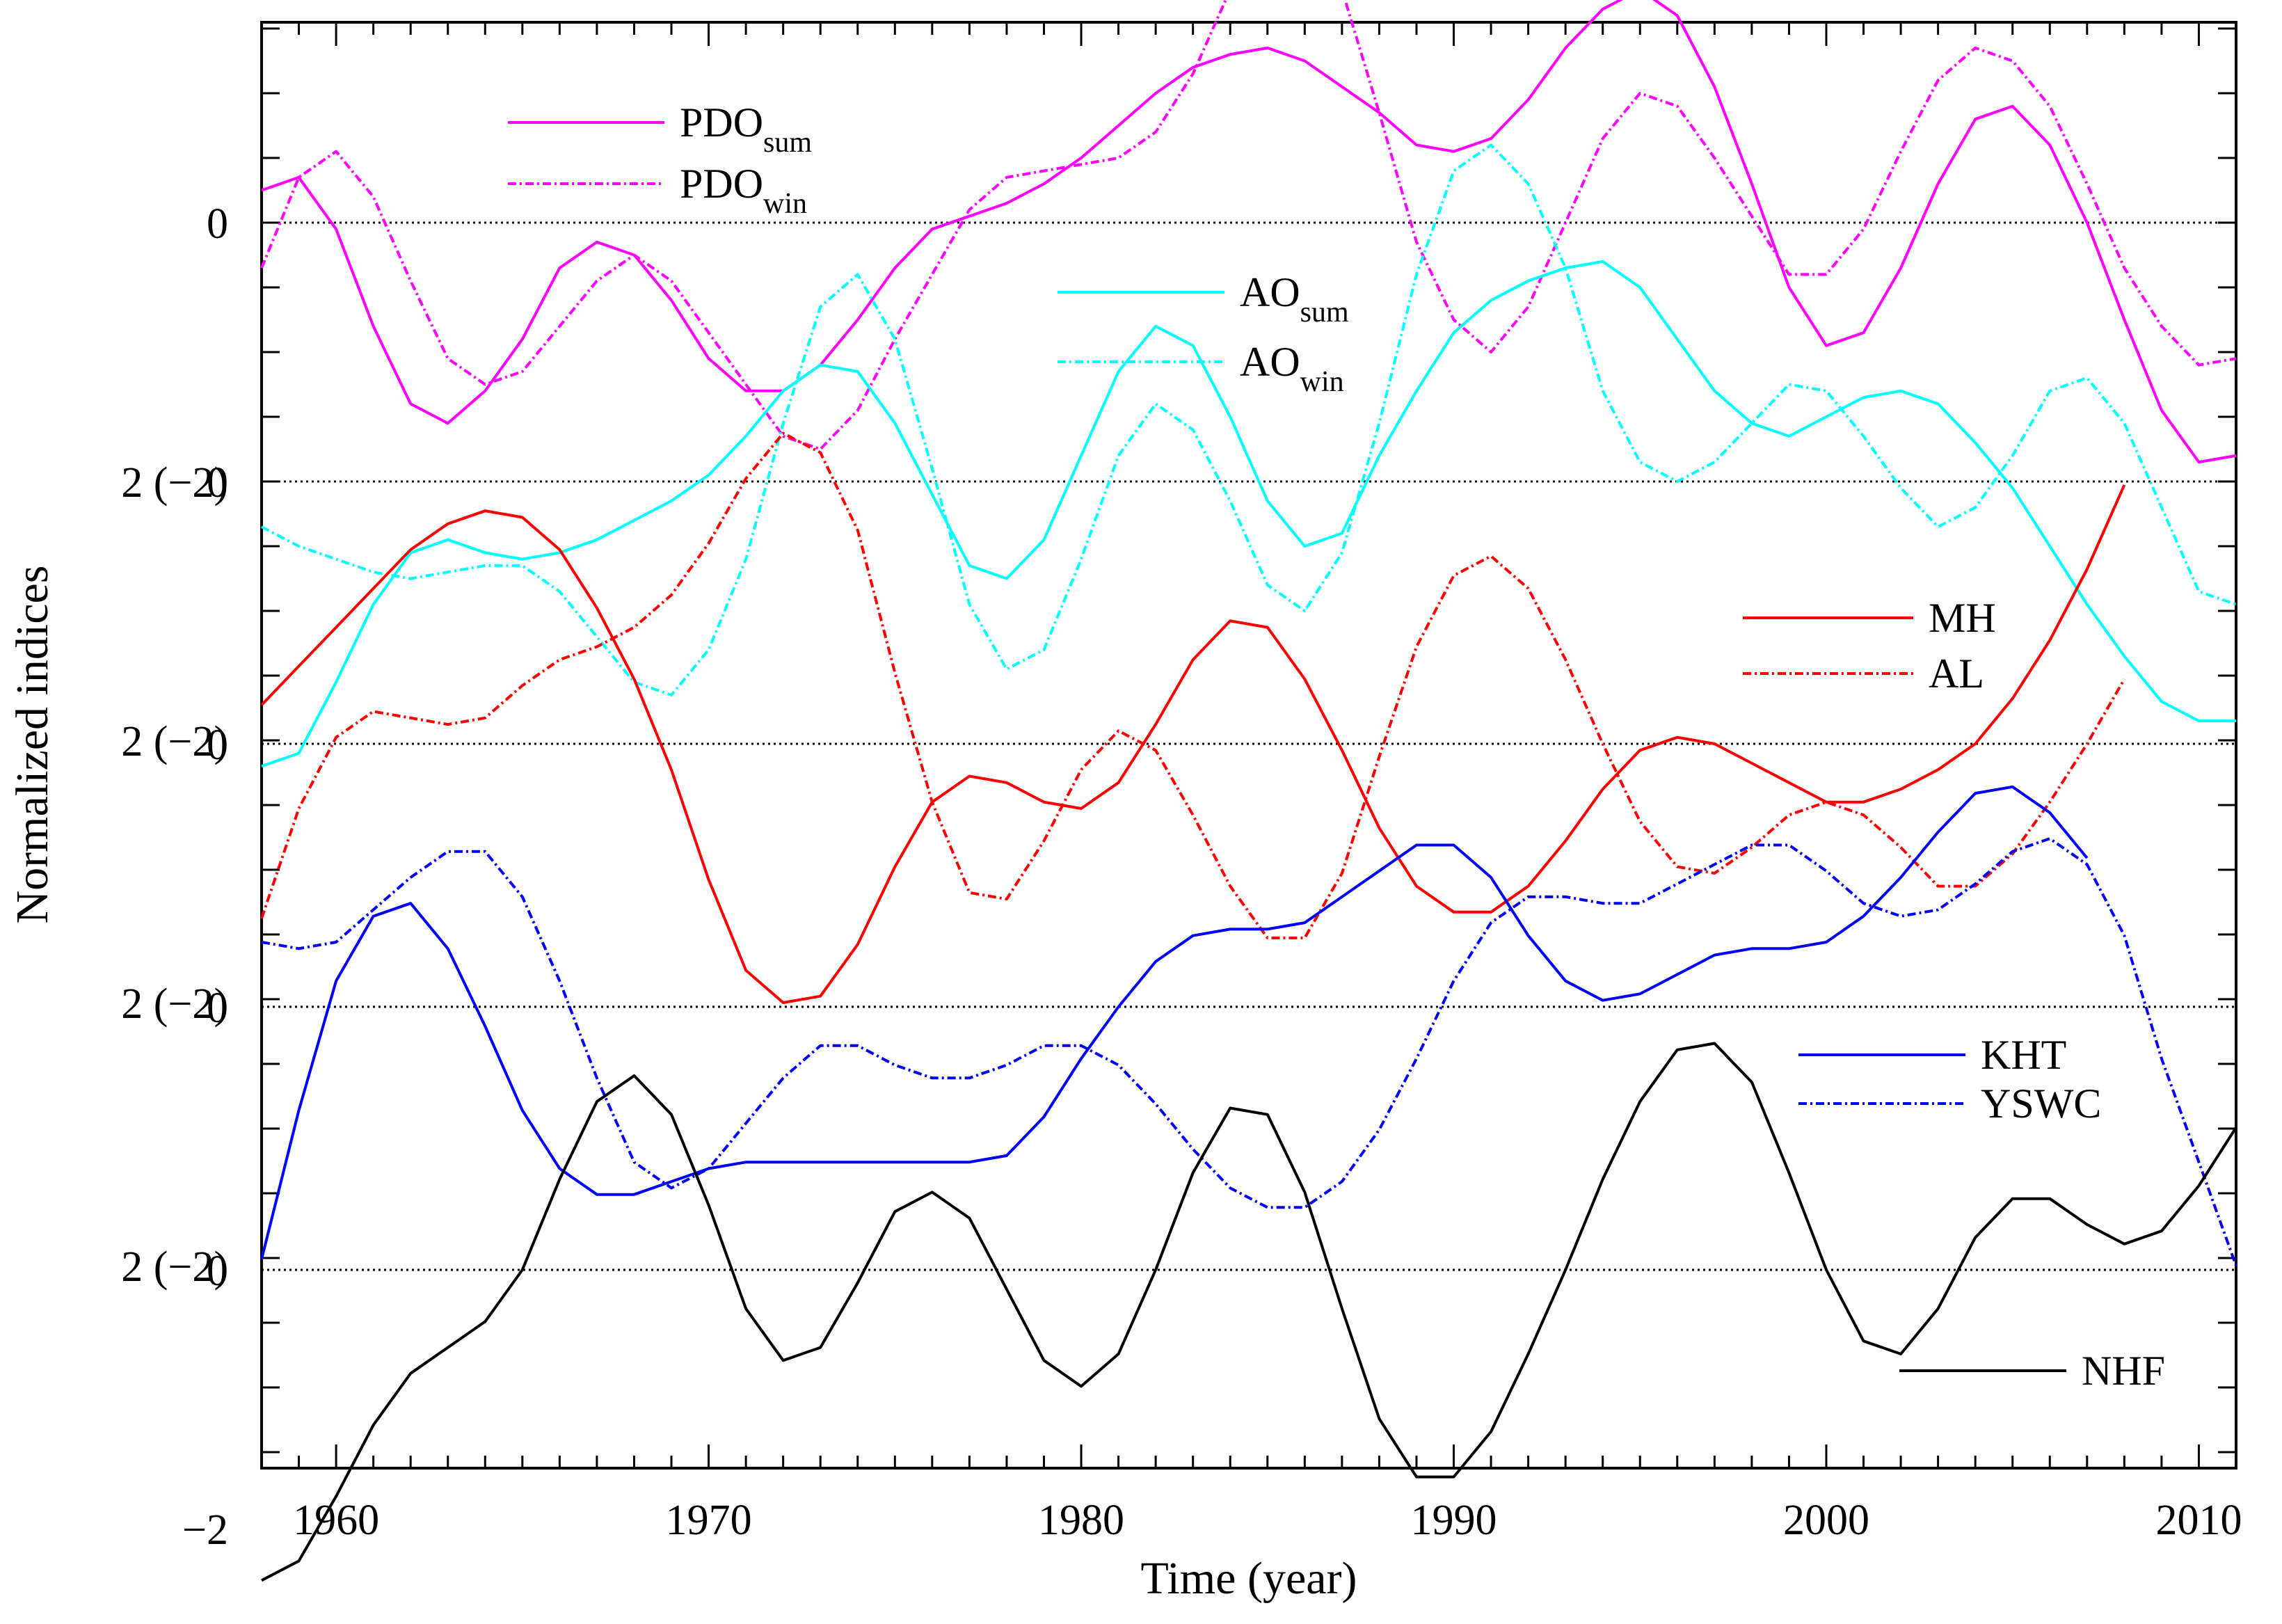 The height and width of the screenshot is (1624, 2282). I want to click on legend-label: AOsum, so click(1294, 298).